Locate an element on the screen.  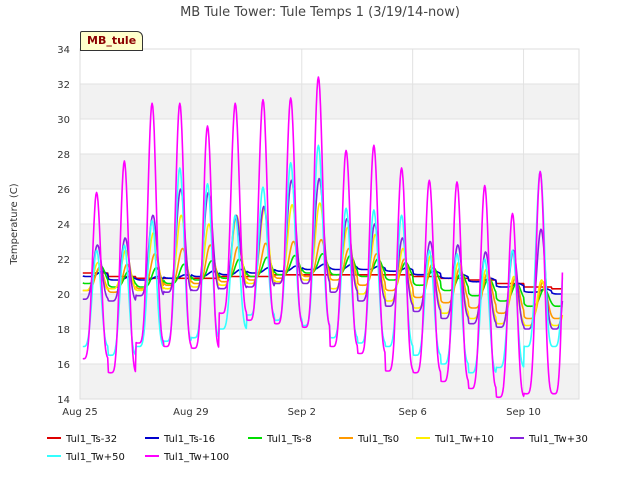
legend-label: Tul1_Tw+100 is located at coordinates (197, 457).